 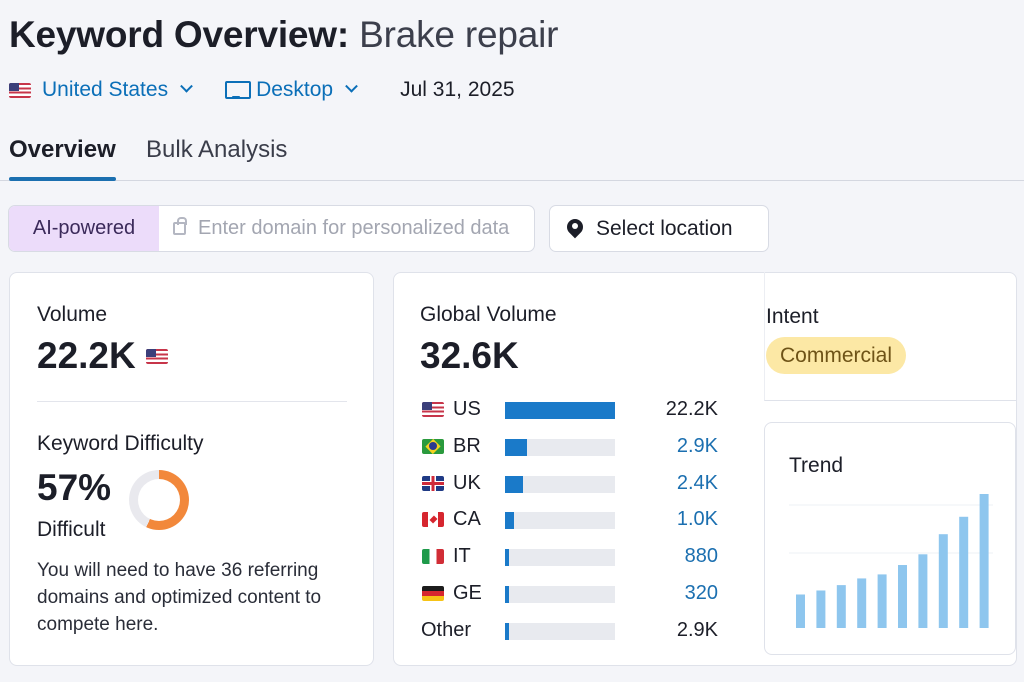 I want to click on country-volume-value: 880, so click(x=701, y=556).